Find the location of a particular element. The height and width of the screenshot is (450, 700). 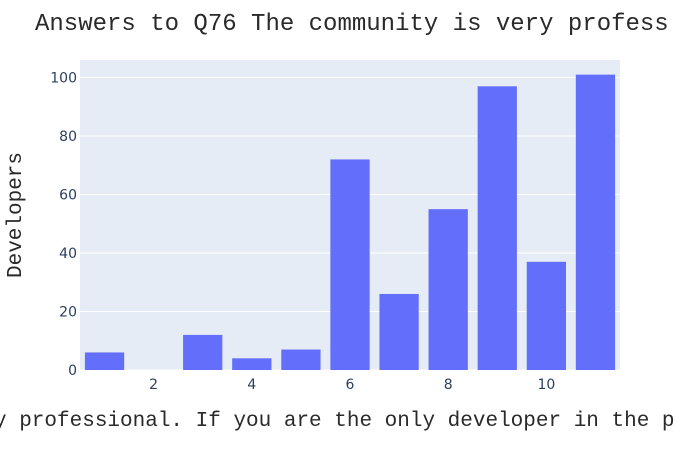

y-axis-title: Developers is located at coordinates (16, 215).